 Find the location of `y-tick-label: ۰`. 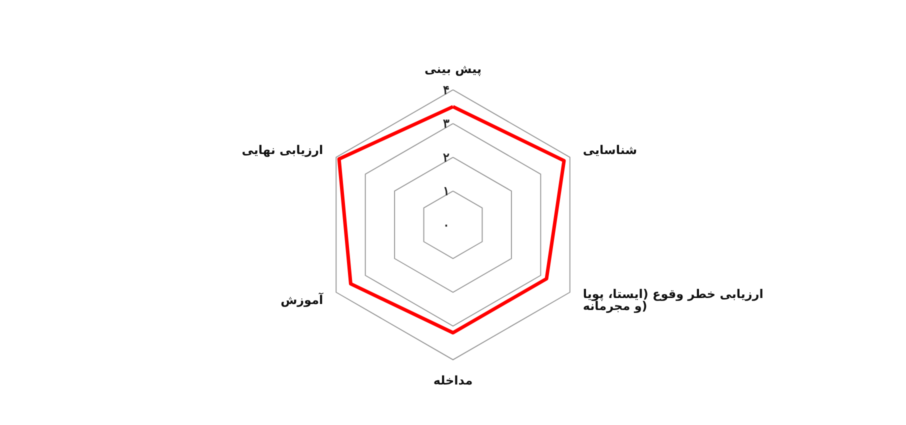

y-tick-label: ۰ is located at coordinates (446, 225).